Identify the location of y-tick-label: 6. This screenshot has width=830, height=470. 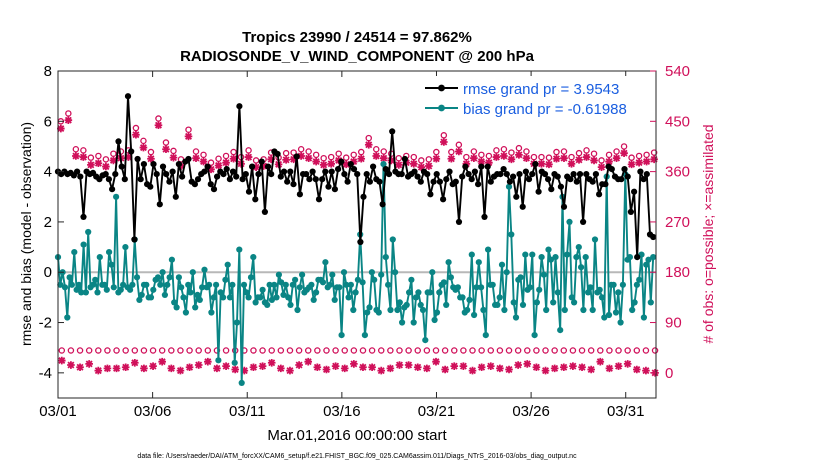
(48, 121).